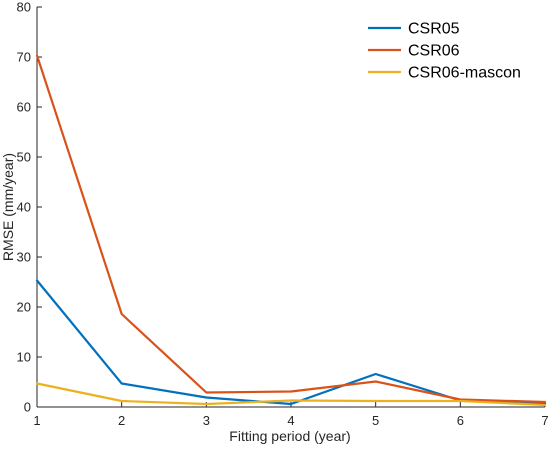 The height and width of the screenshot is (452, 550). What do you see at coordinates (24, 57) in the screenshot?
I see `y-tick-label: 70` at bounding box center [24, 57].